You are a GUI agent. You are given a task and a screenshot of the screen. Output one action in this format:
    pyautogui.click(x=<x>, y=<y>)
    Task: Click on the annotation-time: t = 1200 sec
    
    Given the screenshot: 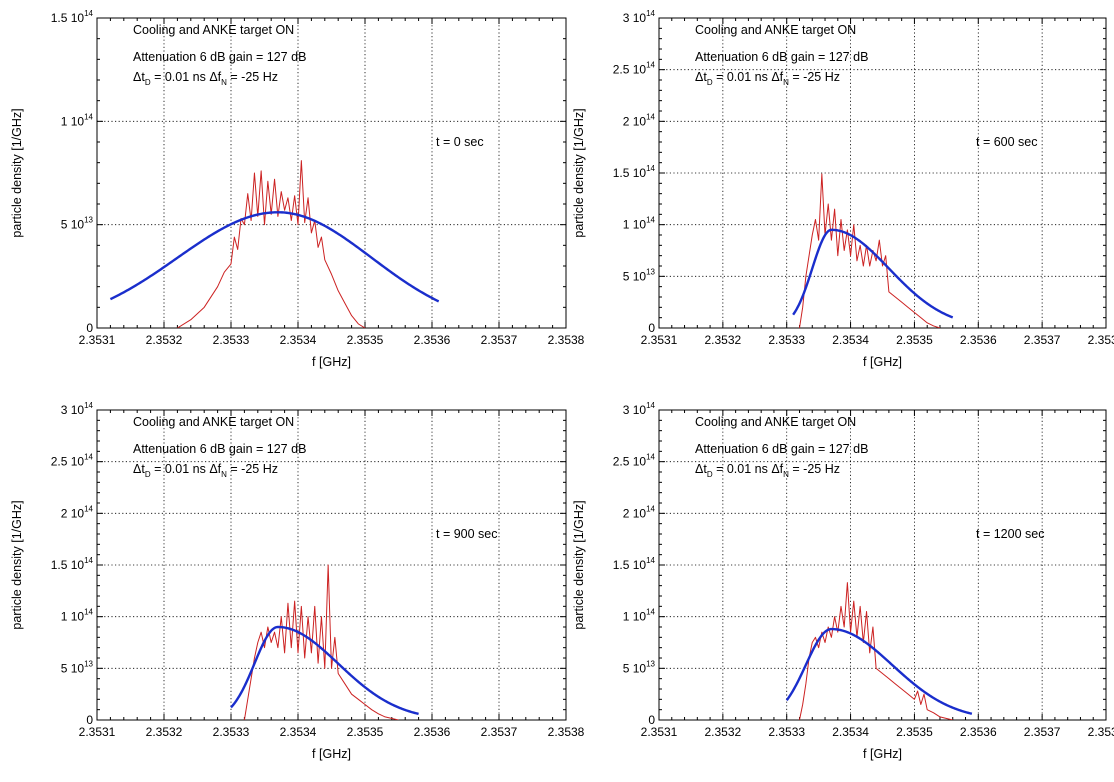 What is the action you would take?
    pyautogui.click(x=1010, y=534)
    